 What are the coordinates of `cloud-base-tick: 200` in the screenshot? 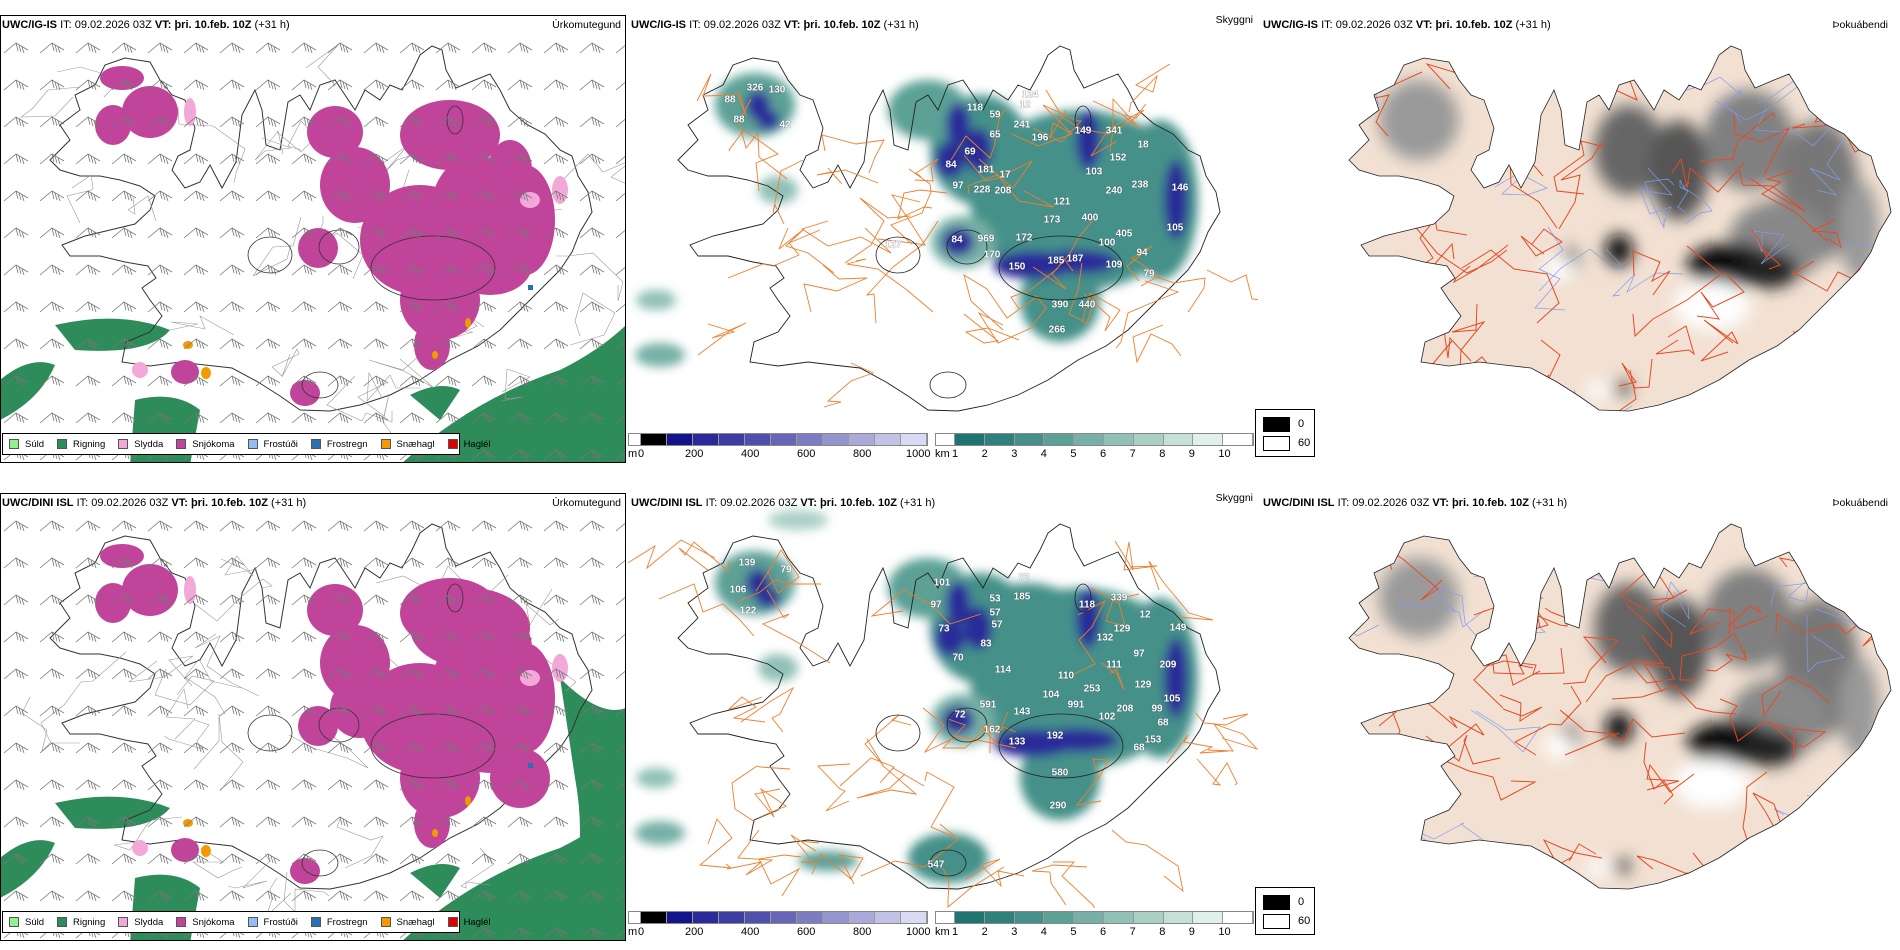 It's located at (694, 454).